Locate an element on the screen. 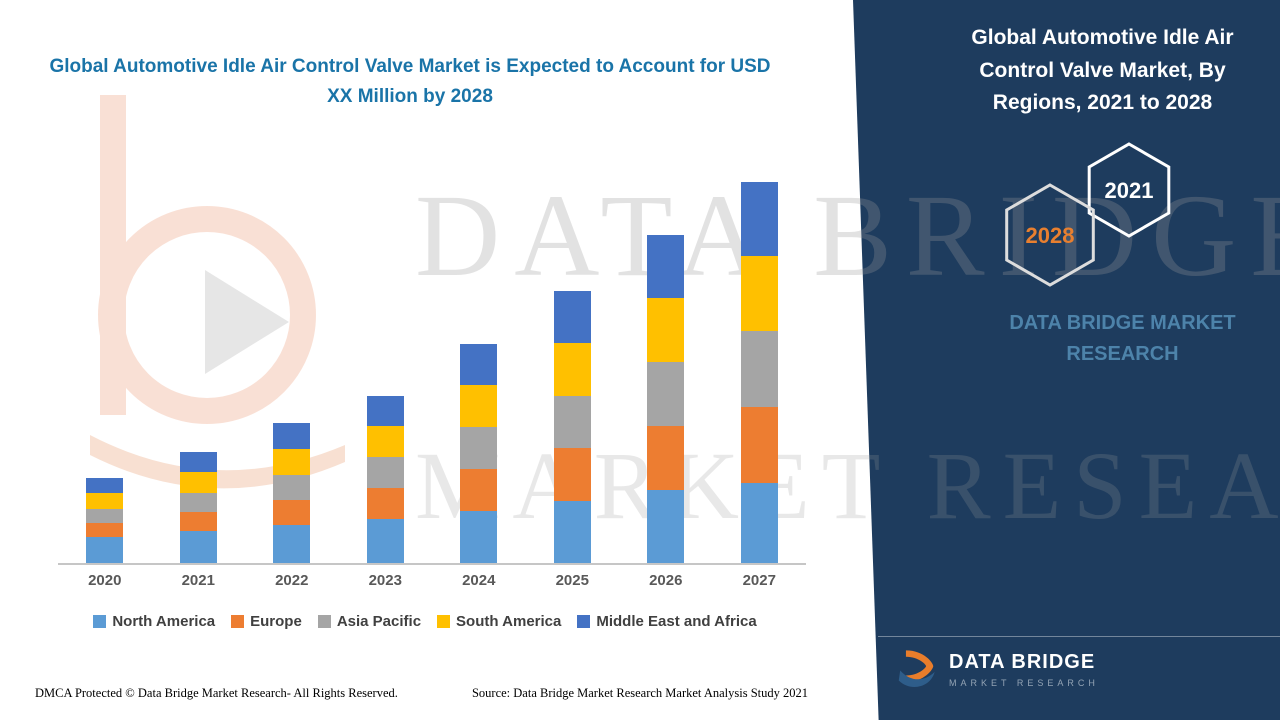 This screenshot has height=720, width=1280. hexagon-2028-shape is located at coordinates (1050, 235).